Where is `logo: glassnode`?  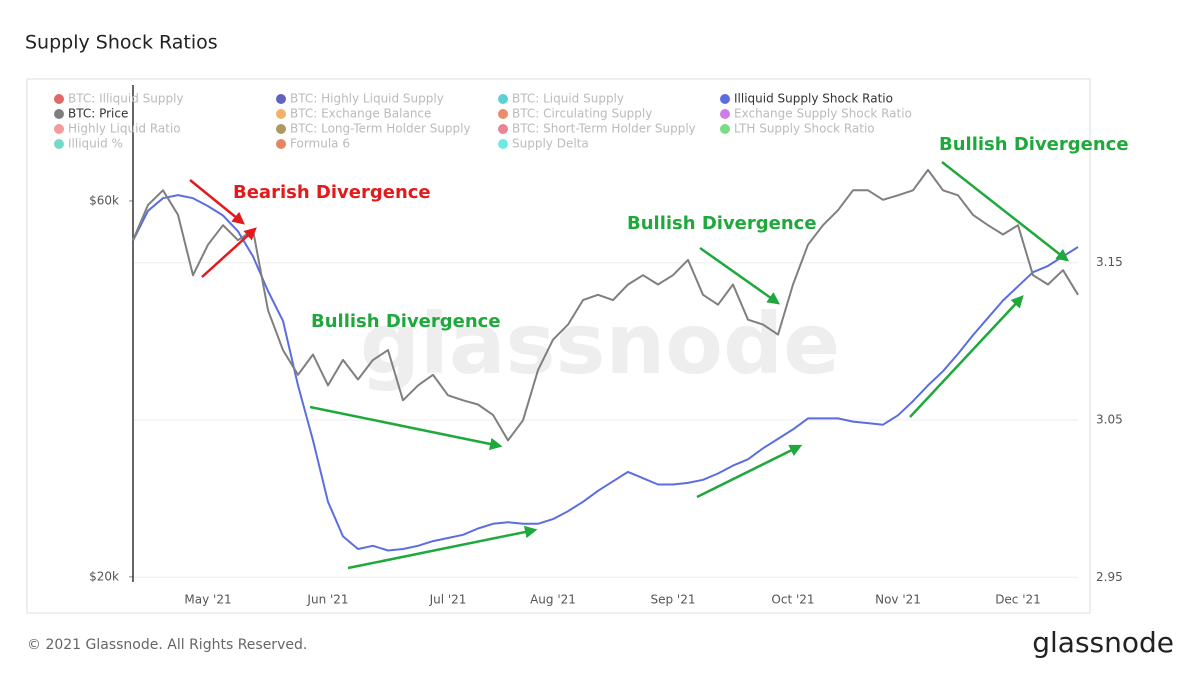
logo: glassnode is located at coordinates (1103, 642).